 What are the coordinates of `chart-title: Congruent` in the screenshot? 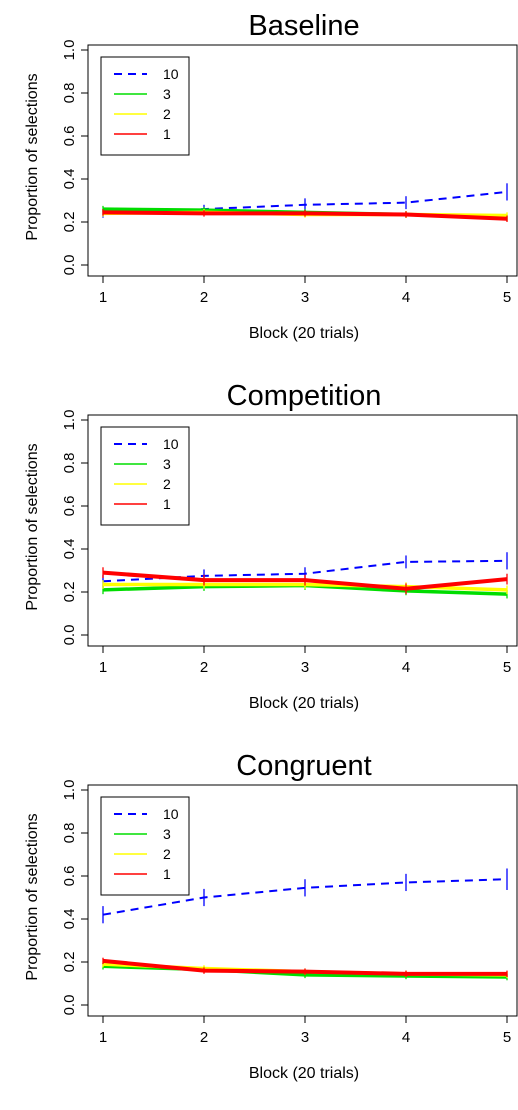 It's located at (303, 766).